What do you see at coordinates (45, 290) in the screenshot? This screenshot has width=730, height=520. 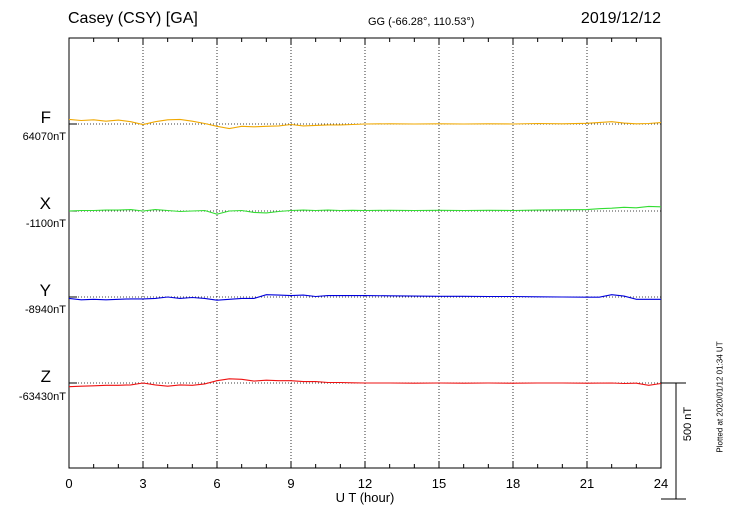 I see `series-label-y: Y` at bounding box center [45, 290].